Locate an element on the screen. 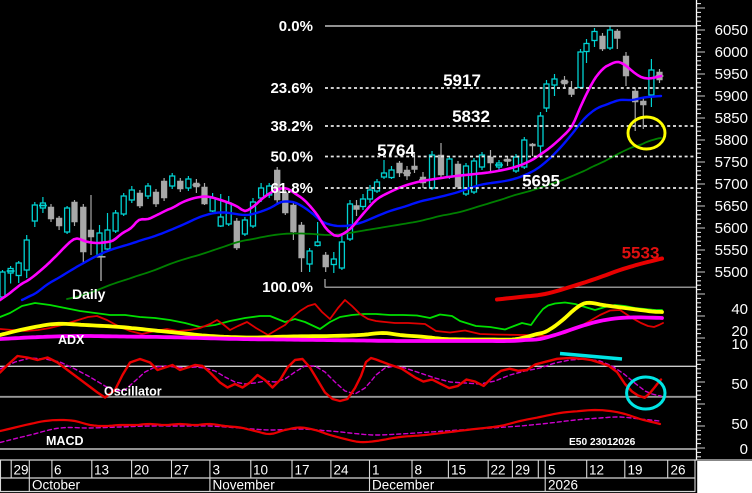 The height and width of the screenshot is (493, 752). svg-text: 5950 is located at coordinates (731, 74).